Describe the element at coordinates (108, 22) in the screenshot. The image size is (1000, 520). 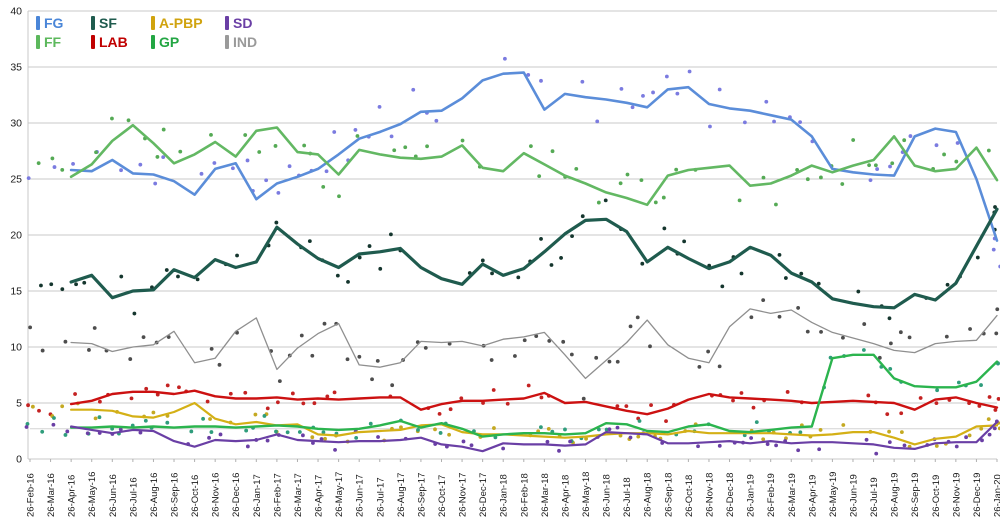
I see `legend-label: SF` at that location.